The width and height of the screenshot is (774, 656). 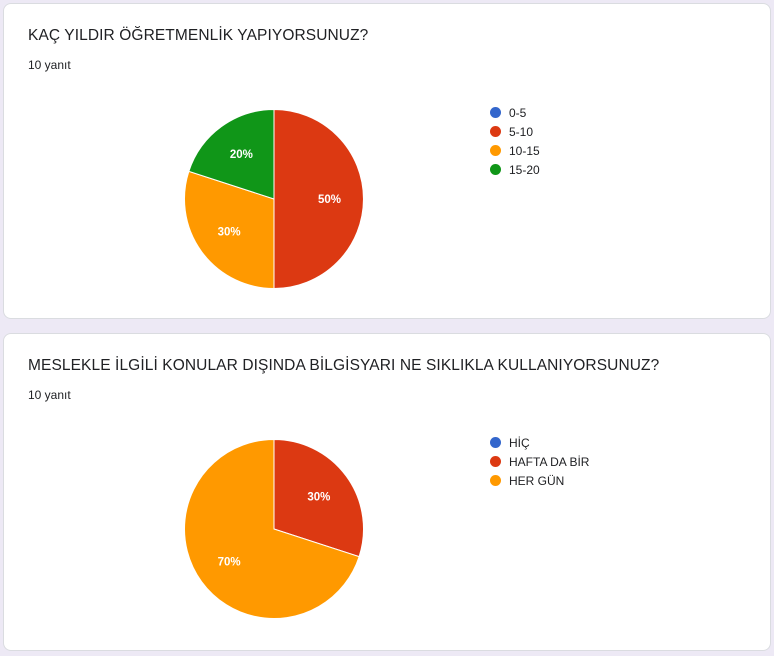 What do you see at coordinates (549, 461) in the screenshot?
I see `legend-label: HAFTA DA BİR` at bounding box center [549, 461].